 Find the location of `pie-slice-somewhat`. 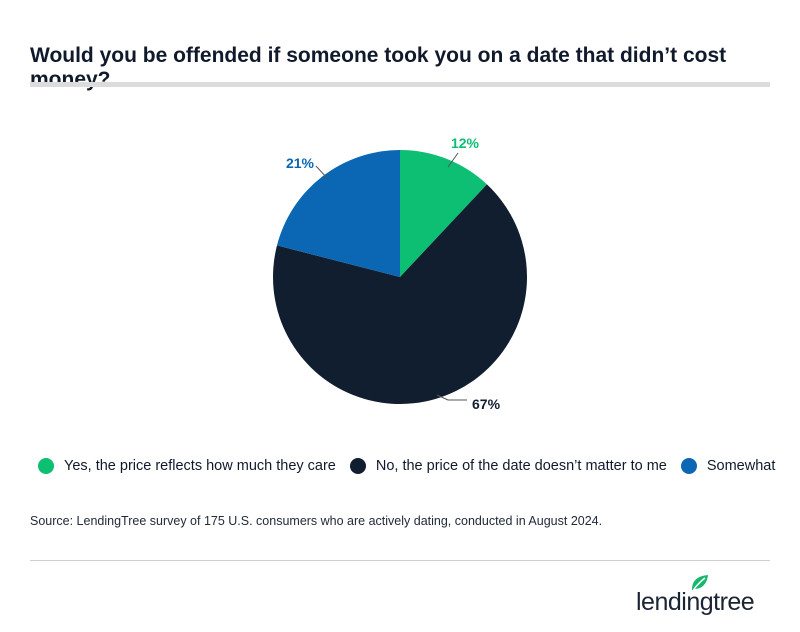

pie-slice-somewhat is located at coordinates (338, 213).